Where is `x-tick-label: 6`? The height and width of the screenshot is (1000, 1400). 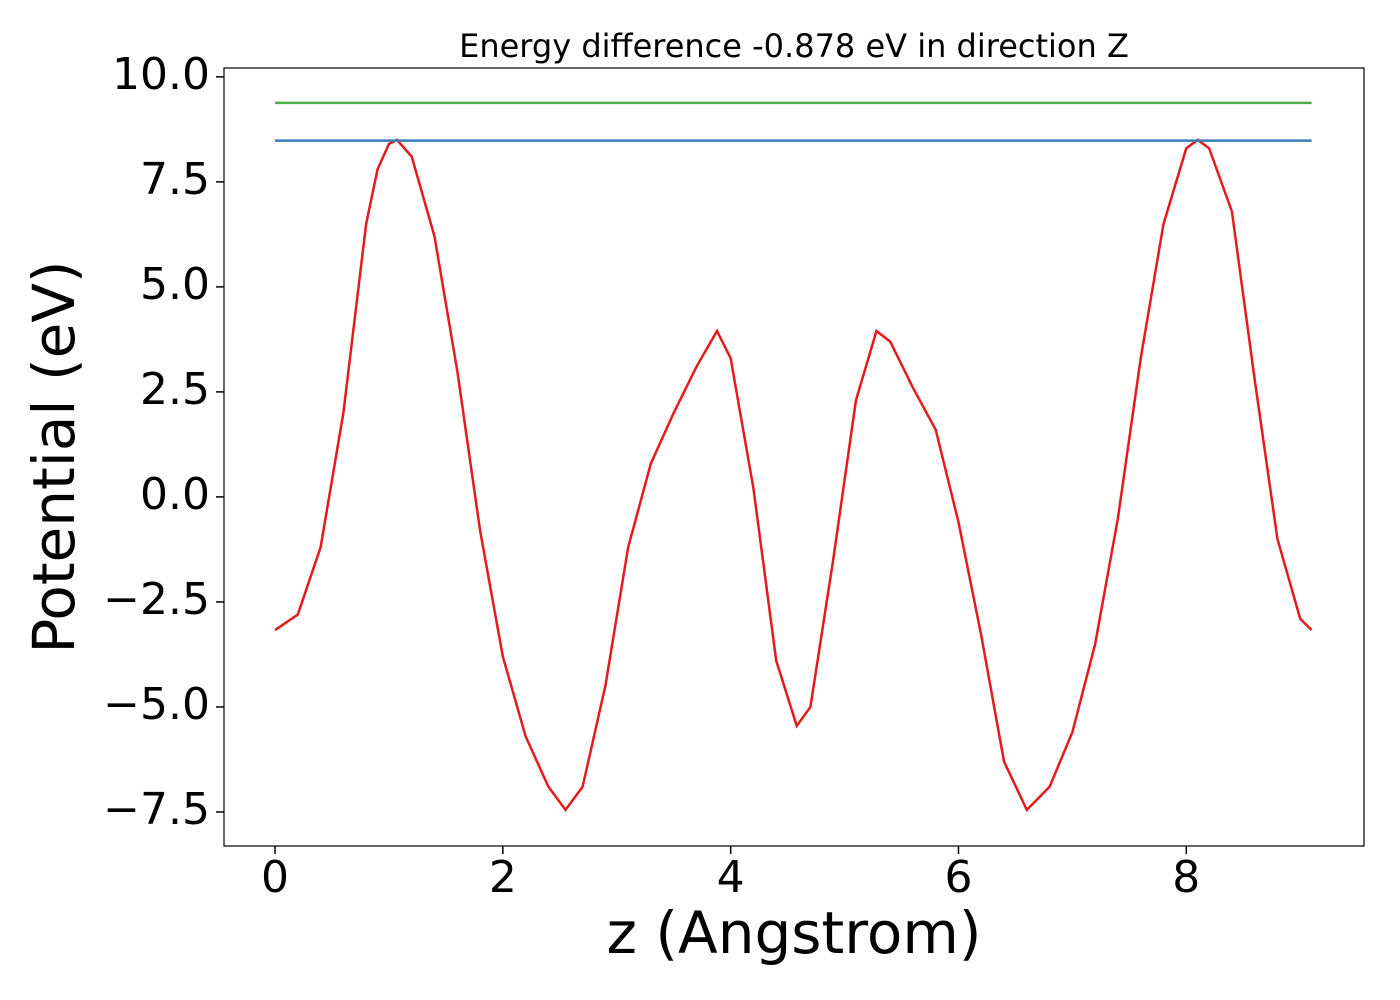
x-tick-label: 6 is located at coordinates (958, 877).